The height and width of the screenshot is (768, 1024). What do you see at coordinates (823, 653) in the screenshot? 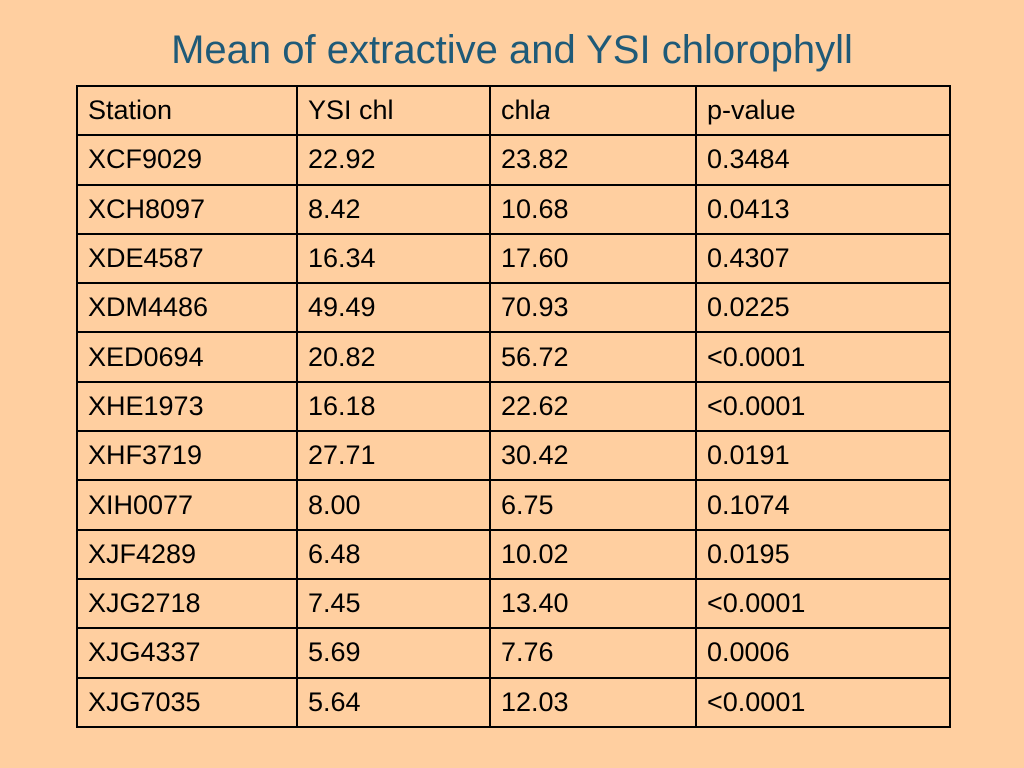
I see `p-value-cell: 0.0006` at bounding box center [823, 653].